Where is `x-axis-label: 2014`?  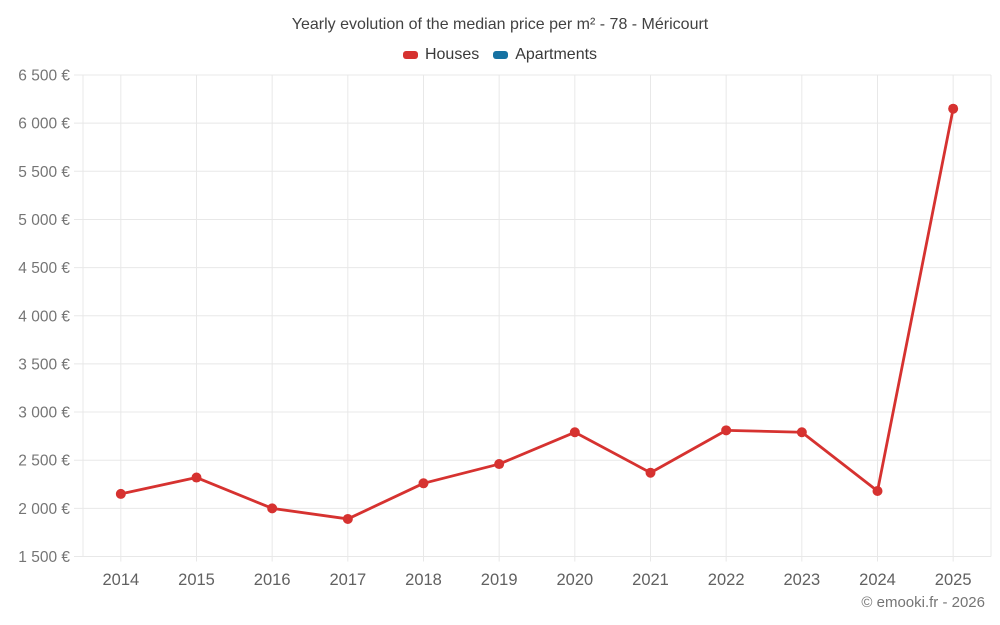 x-axis-label: 2014 is located at coordinates (120, 580).